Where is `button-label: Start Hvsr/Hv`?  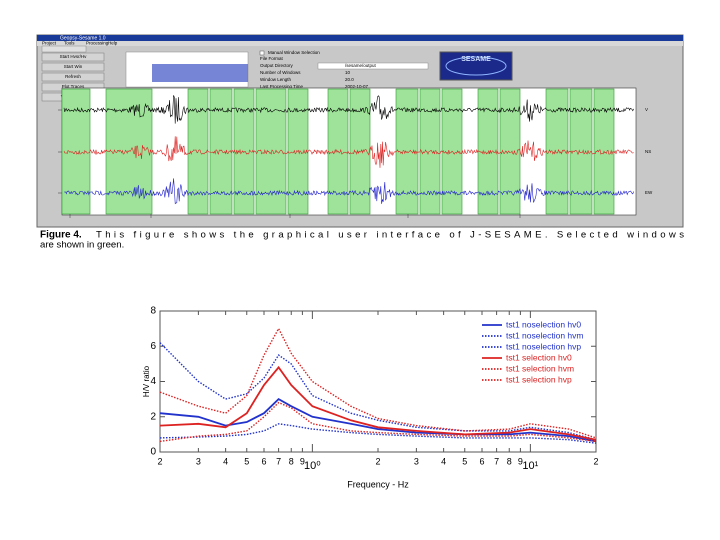 button-label: Start Hvsr/Hv is located at coordinates (74, 56).